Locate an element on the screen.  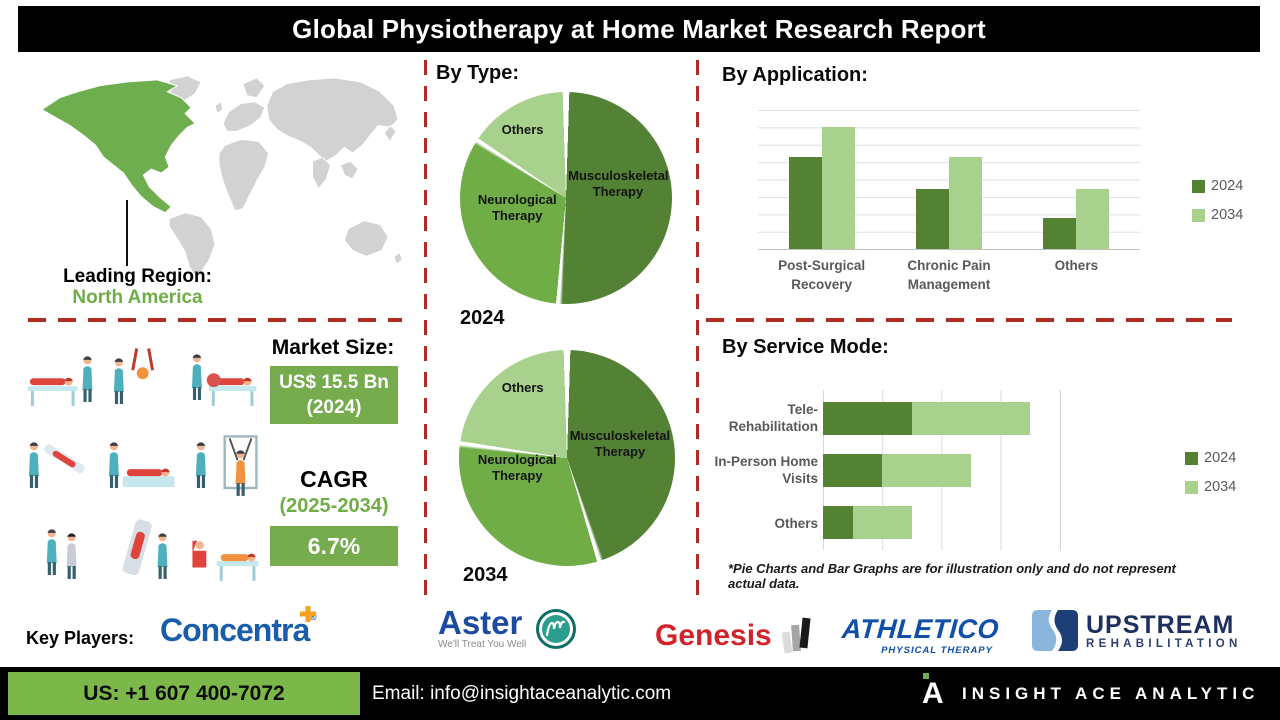
pie-year-2034: 2034 is located at coordinates (485, 575).